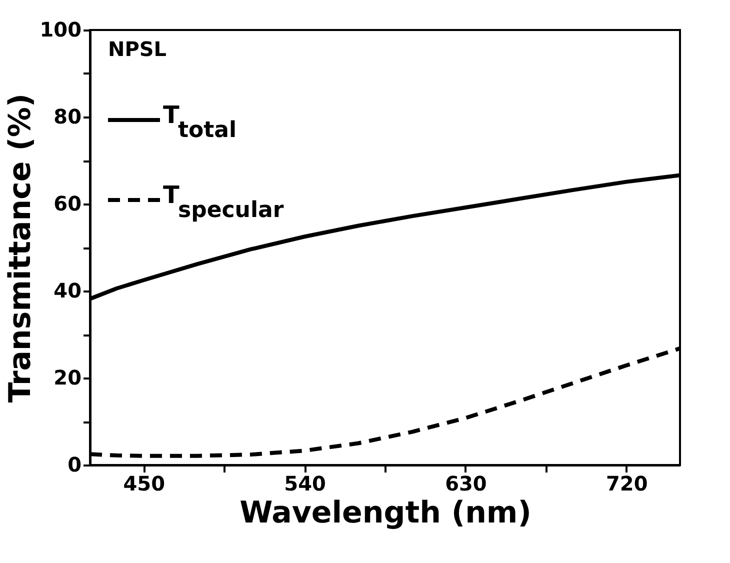 This screenshot has width=730, height=563. What do you see at coordinates (627, 484) in the screenshot?
I see `x-tick-label: 720` at bounding box center [627, 484].